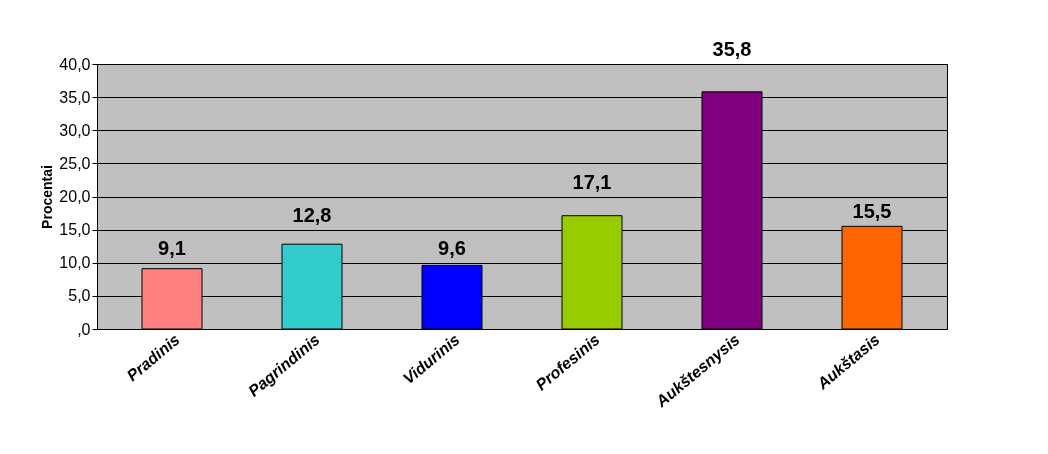  What do you see at coordinates (47, 197) in the screenshot?
I see `y-axis-title: Procentai` at bounding box center [47, 197].